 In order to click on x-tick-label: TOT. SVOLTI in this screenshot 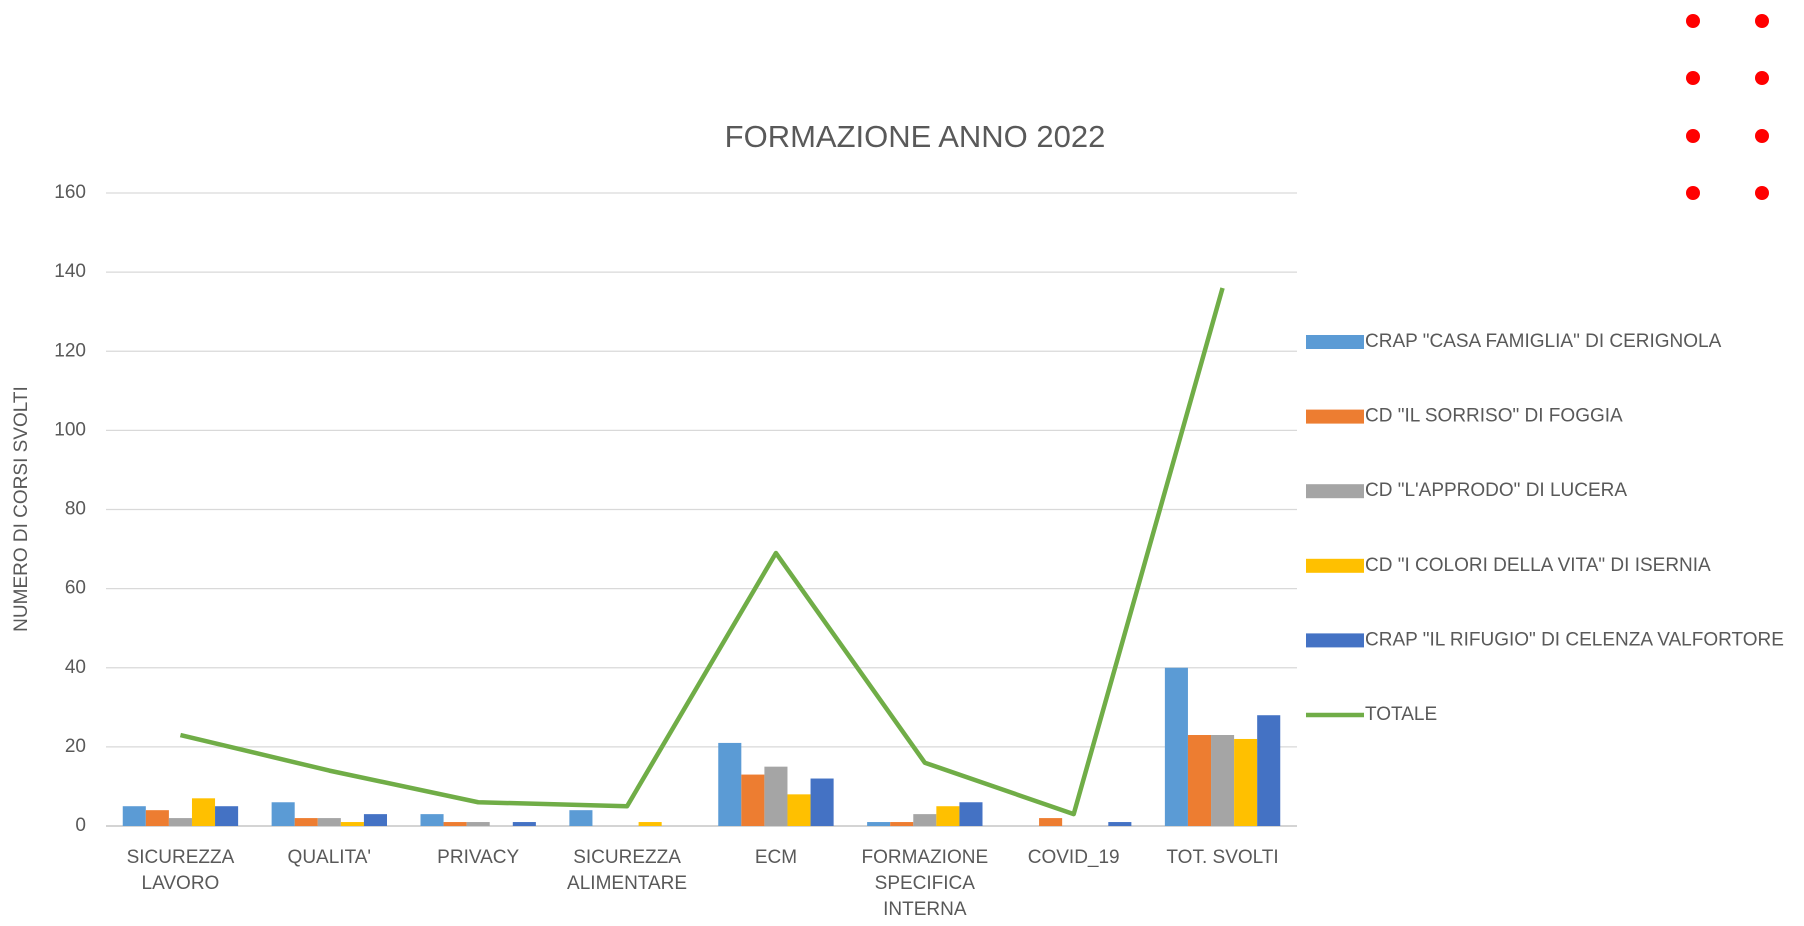, I will do `click(1222, 857)`.